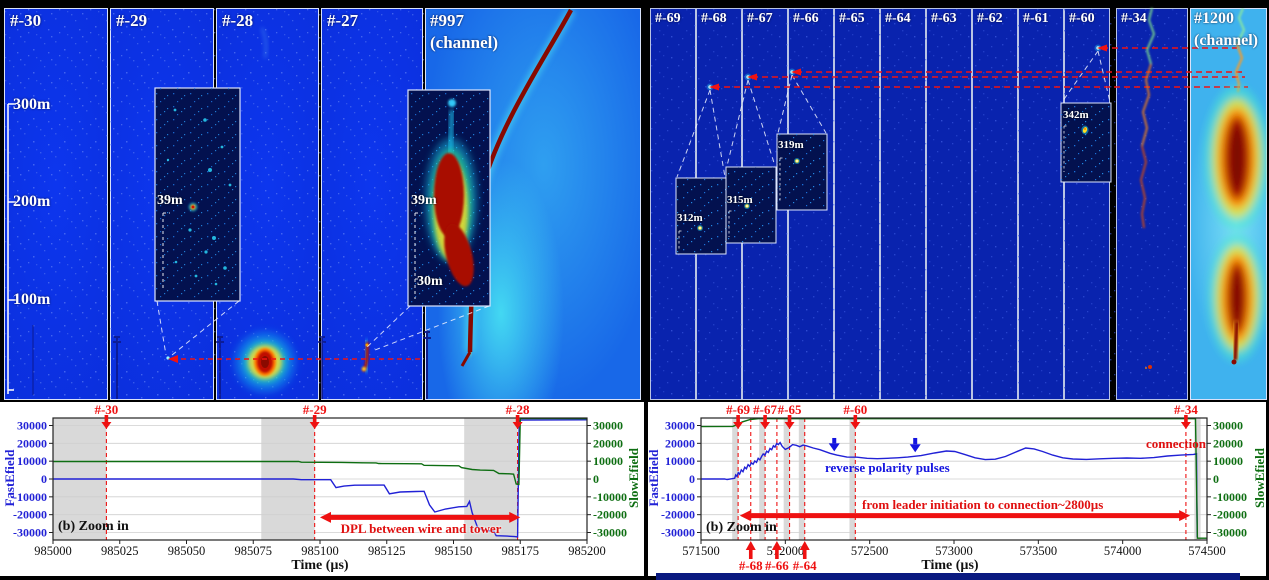  Describe the element at coordinates (1134, 18) in the screenshot. I see `frame-label--34: #-34` at that location.